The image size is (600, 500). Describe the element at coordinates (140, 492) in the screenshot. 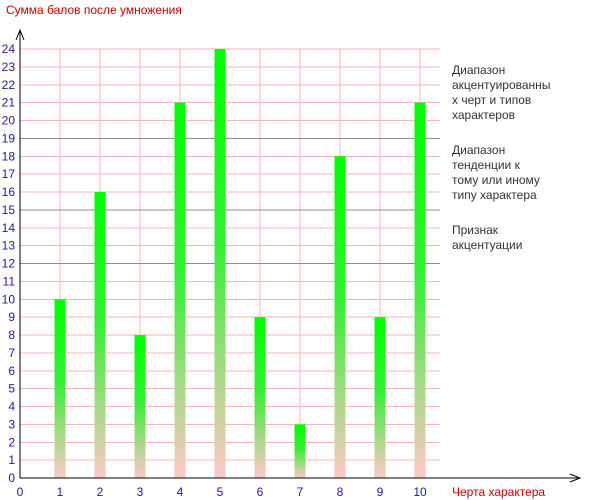

I see `x-tick-label: 3` at that location.